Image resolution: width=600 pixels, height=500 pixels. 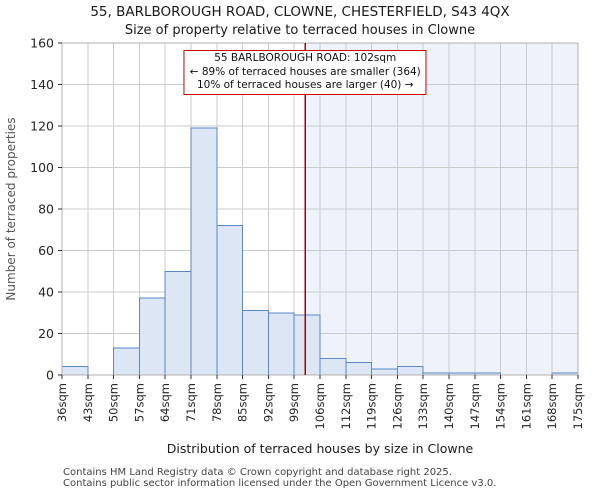 What do you see at coordinates (46, 292) in the screenshot?
I see `y-tick-label: 40` at bounding box center [46, 292].